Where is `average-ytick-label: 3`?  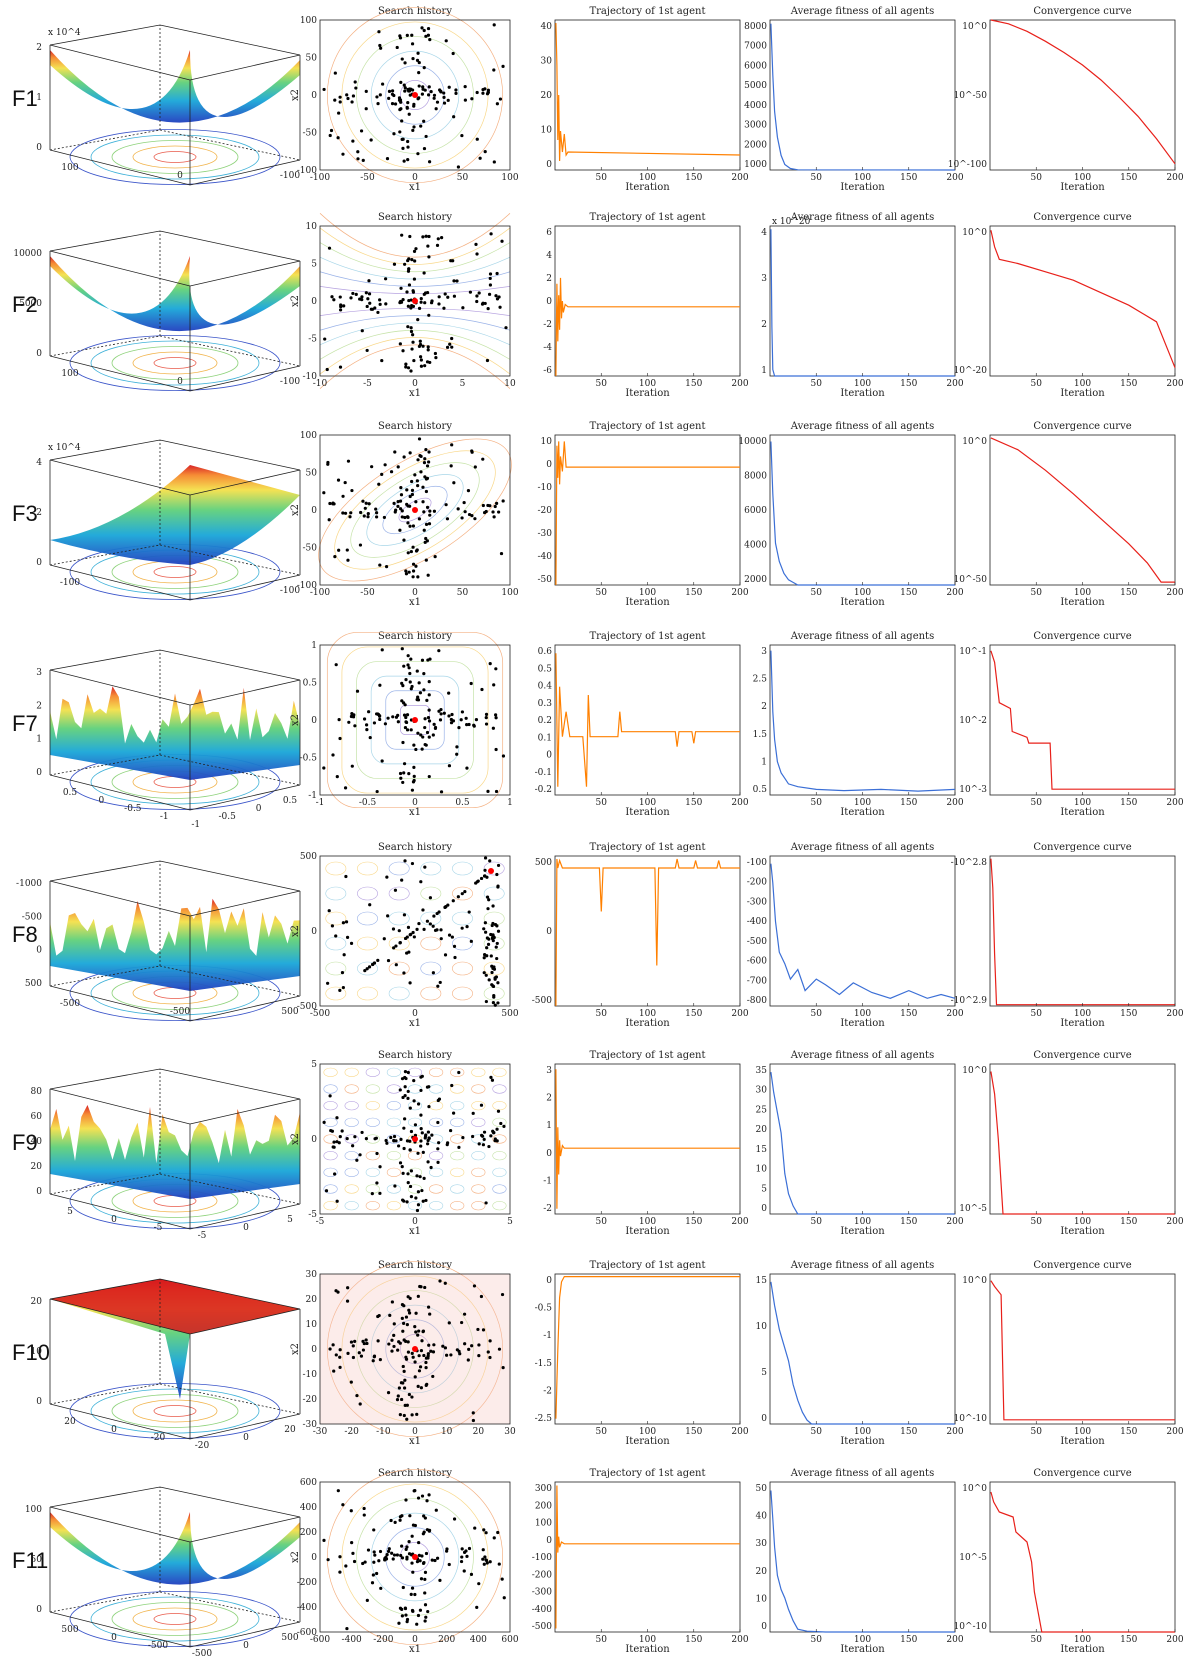 average-ytick-label: 3 is located at coordinates (764, 652).